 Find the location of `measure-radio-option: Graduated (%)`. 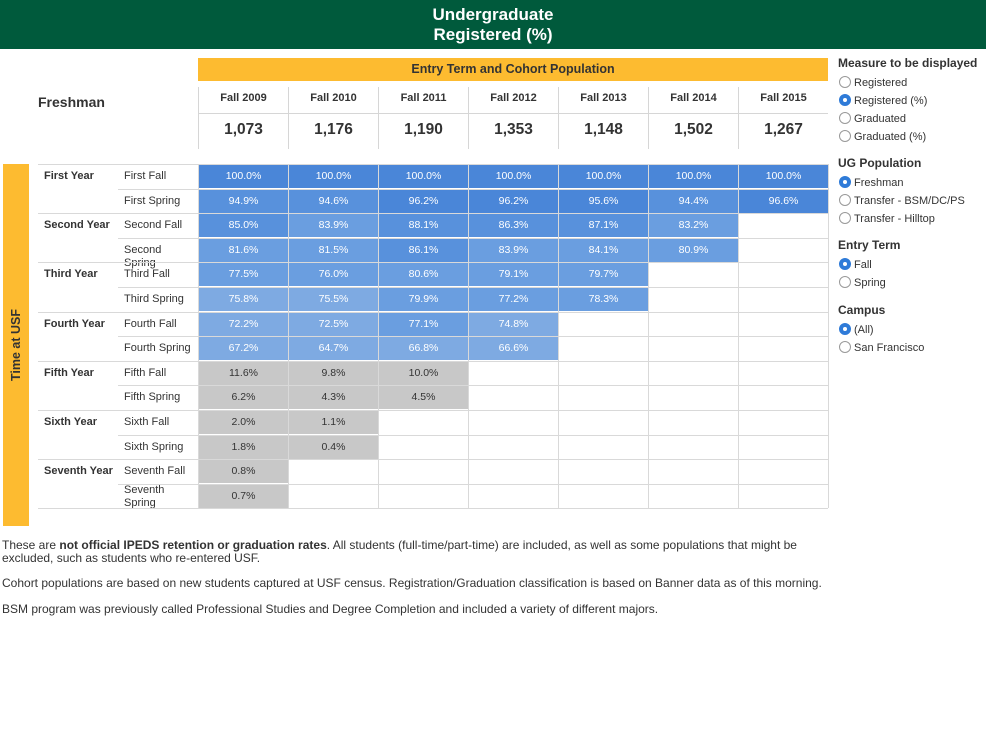

measure-radio-option: Graduated (%) is located at coordinates (882, 138).